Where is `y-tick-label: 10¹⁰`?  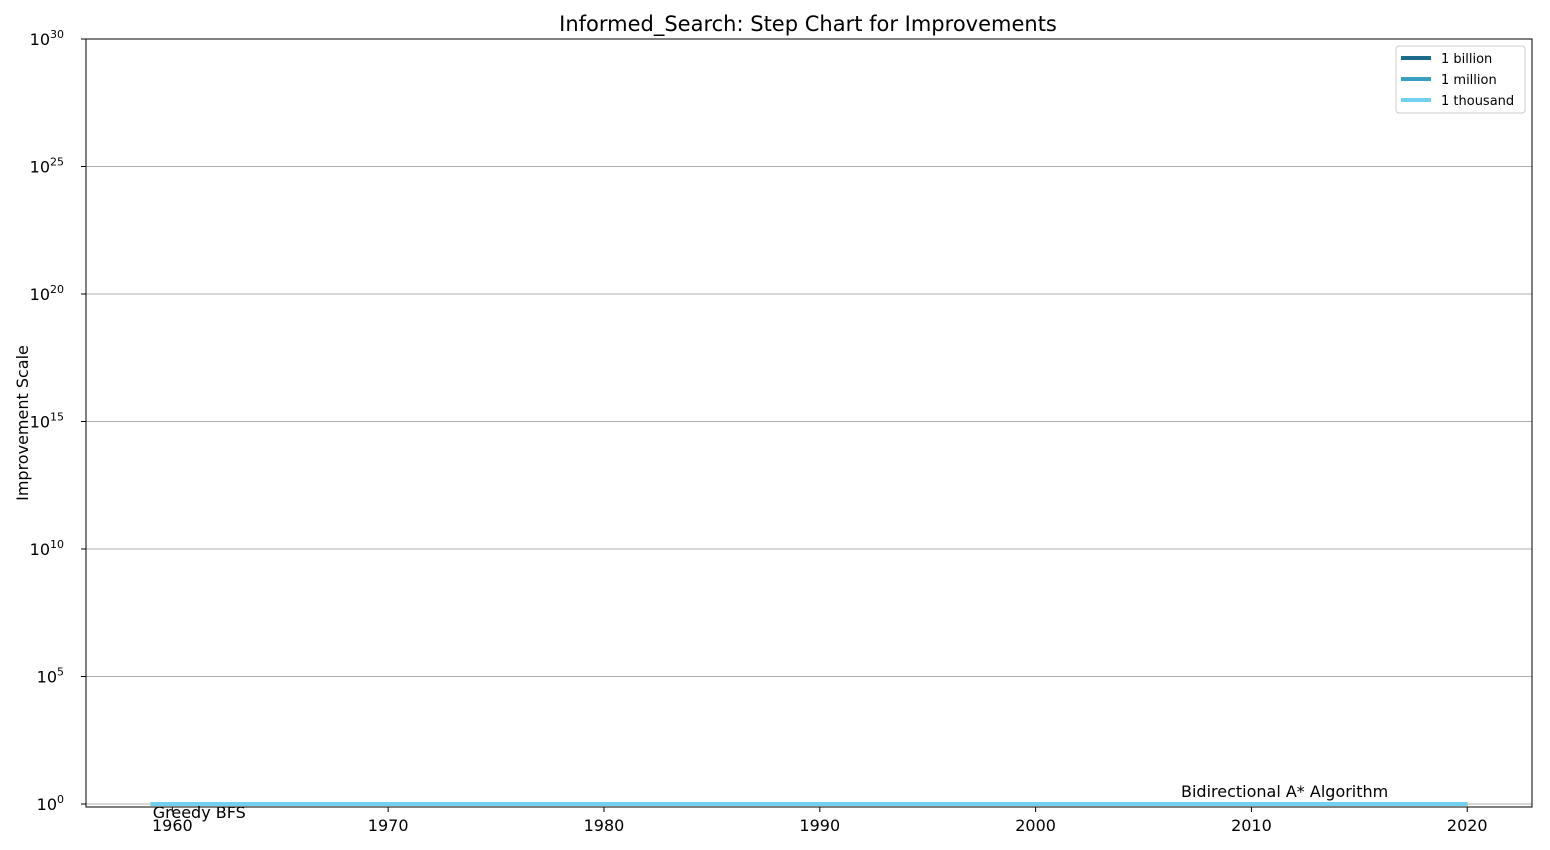 y-tick-label: 10¹⁰ is located at coordinates (47, 548).